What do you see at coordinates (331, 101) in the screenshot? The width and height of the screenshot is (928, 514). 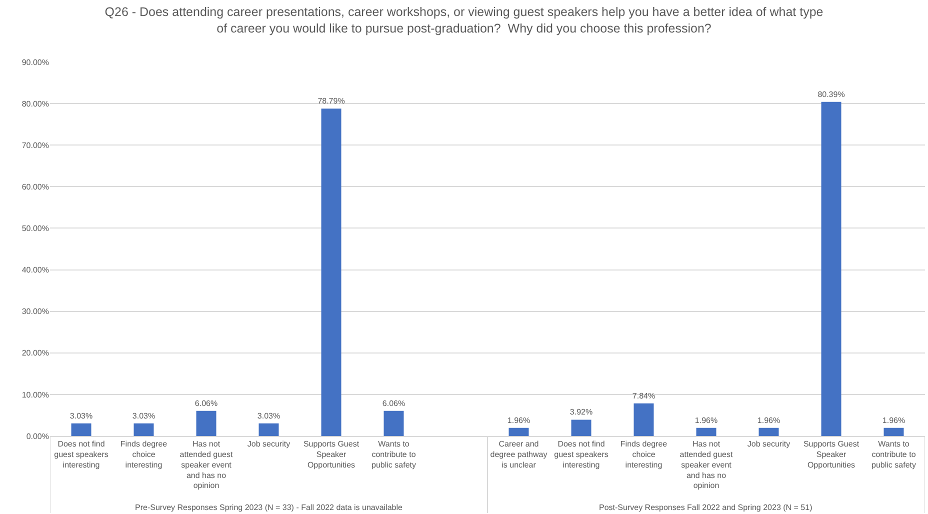 I see `data-label: 78.79%` at bounding box center [331, 101].